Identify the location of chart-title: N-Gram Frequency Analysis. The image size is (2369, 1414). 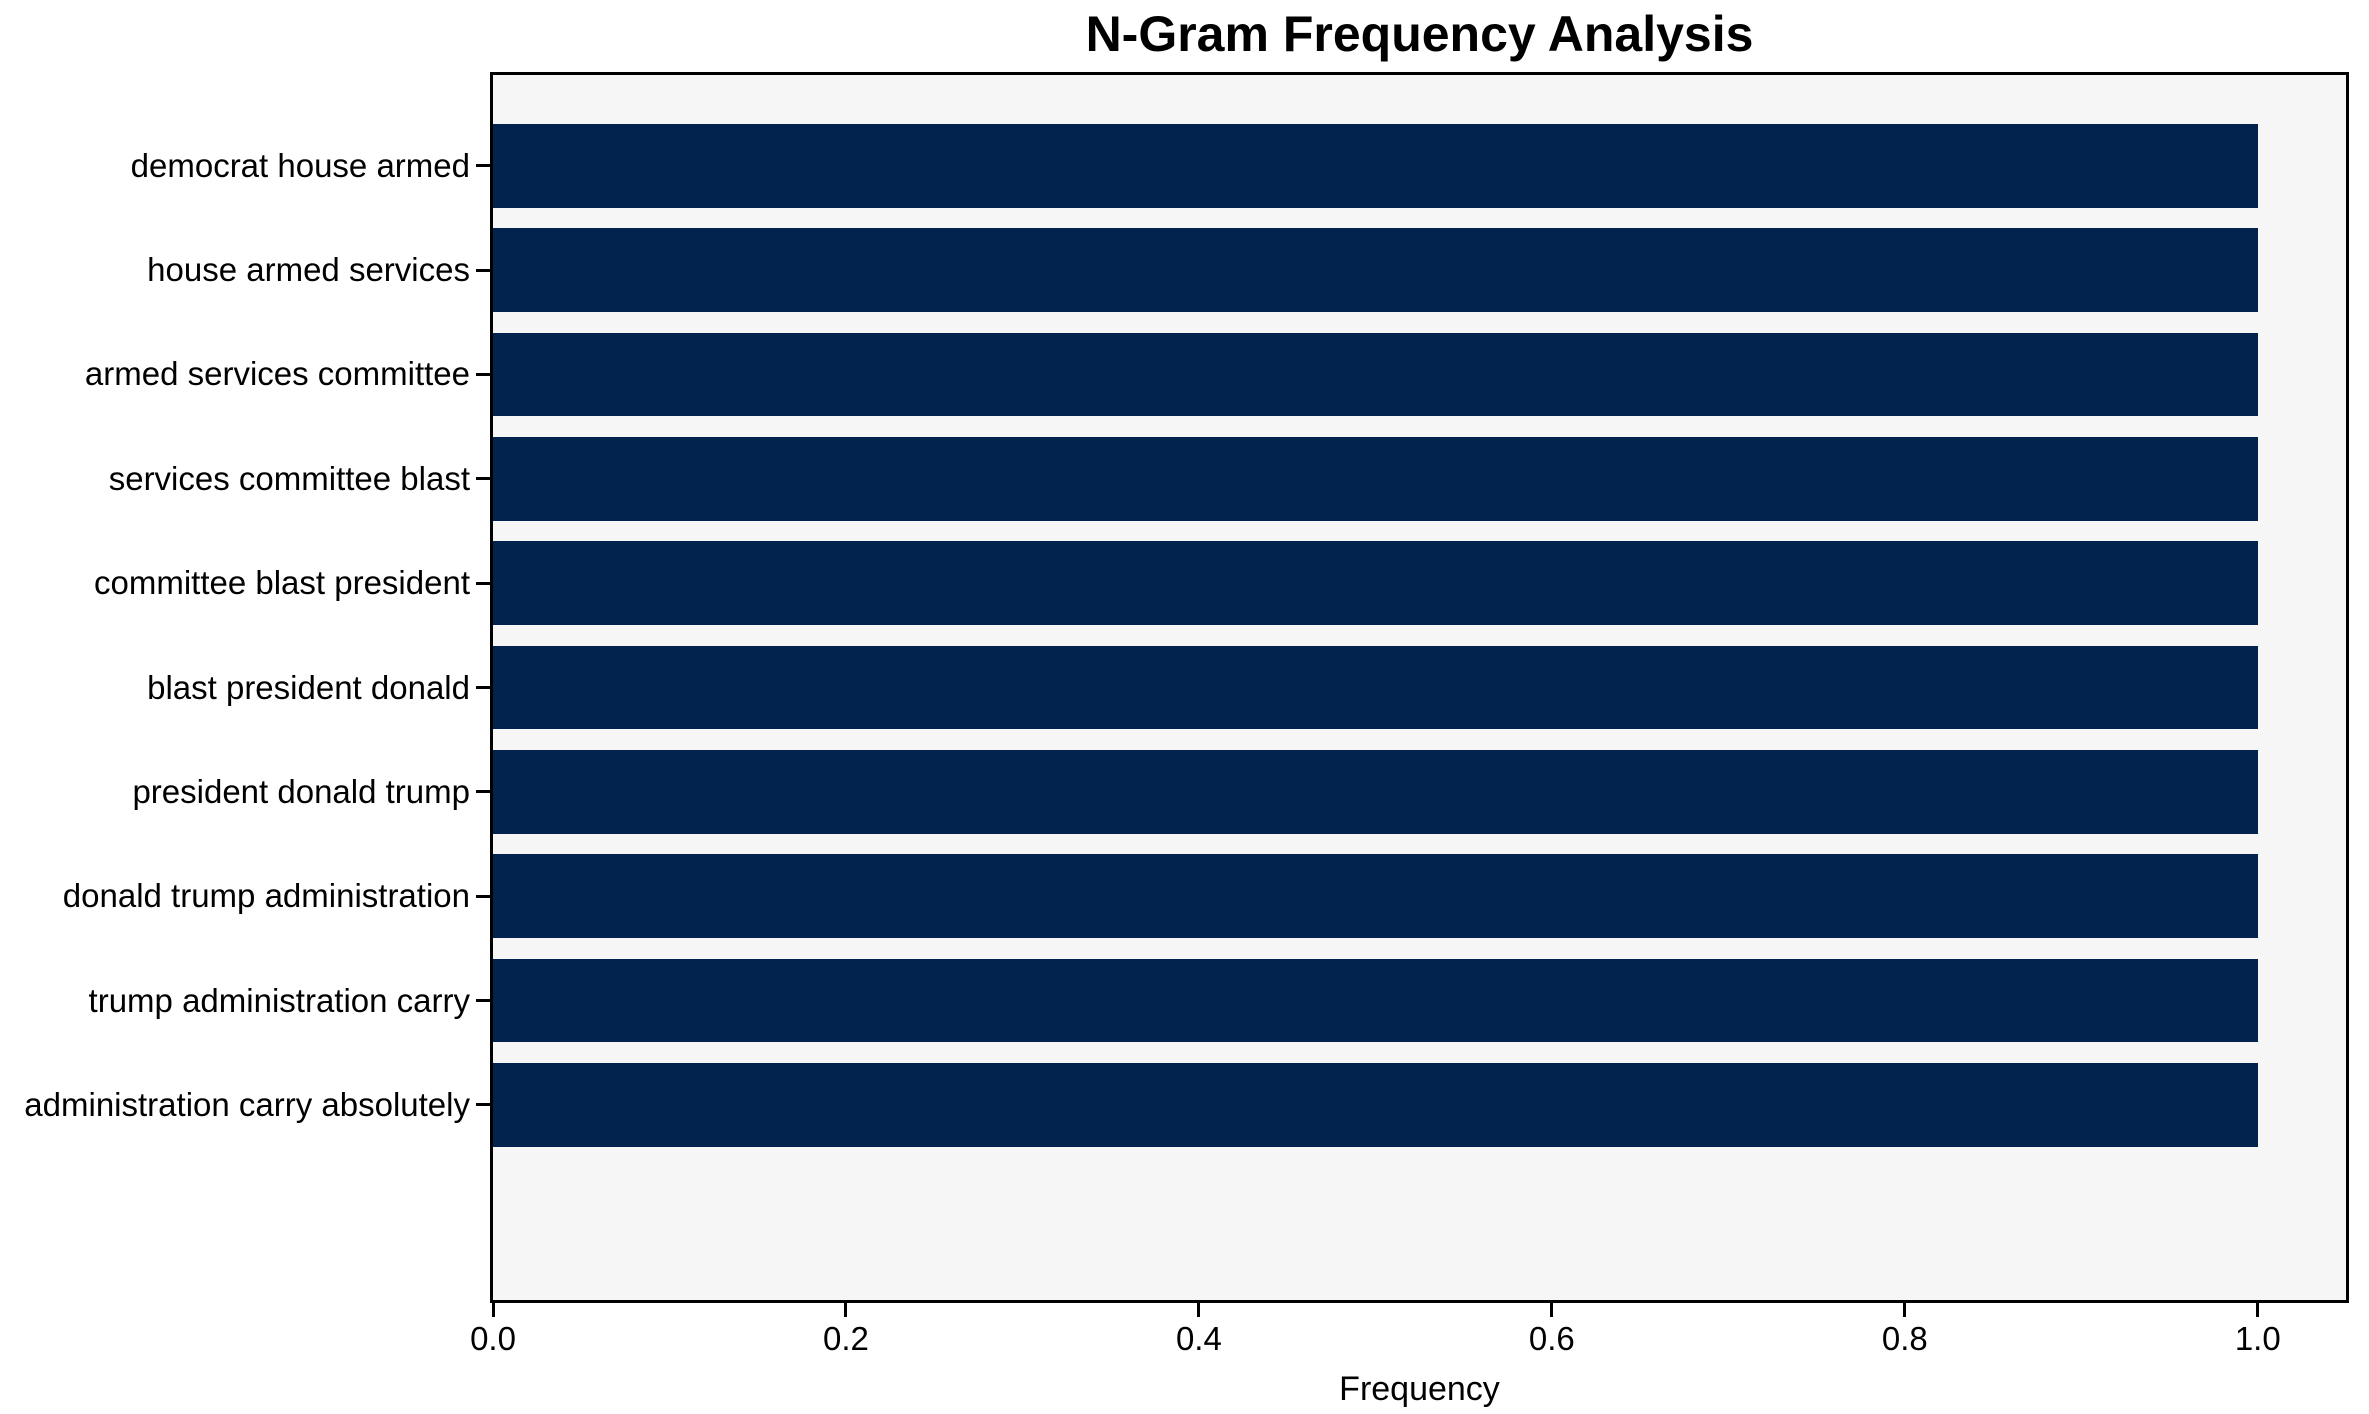
(1419, 34).